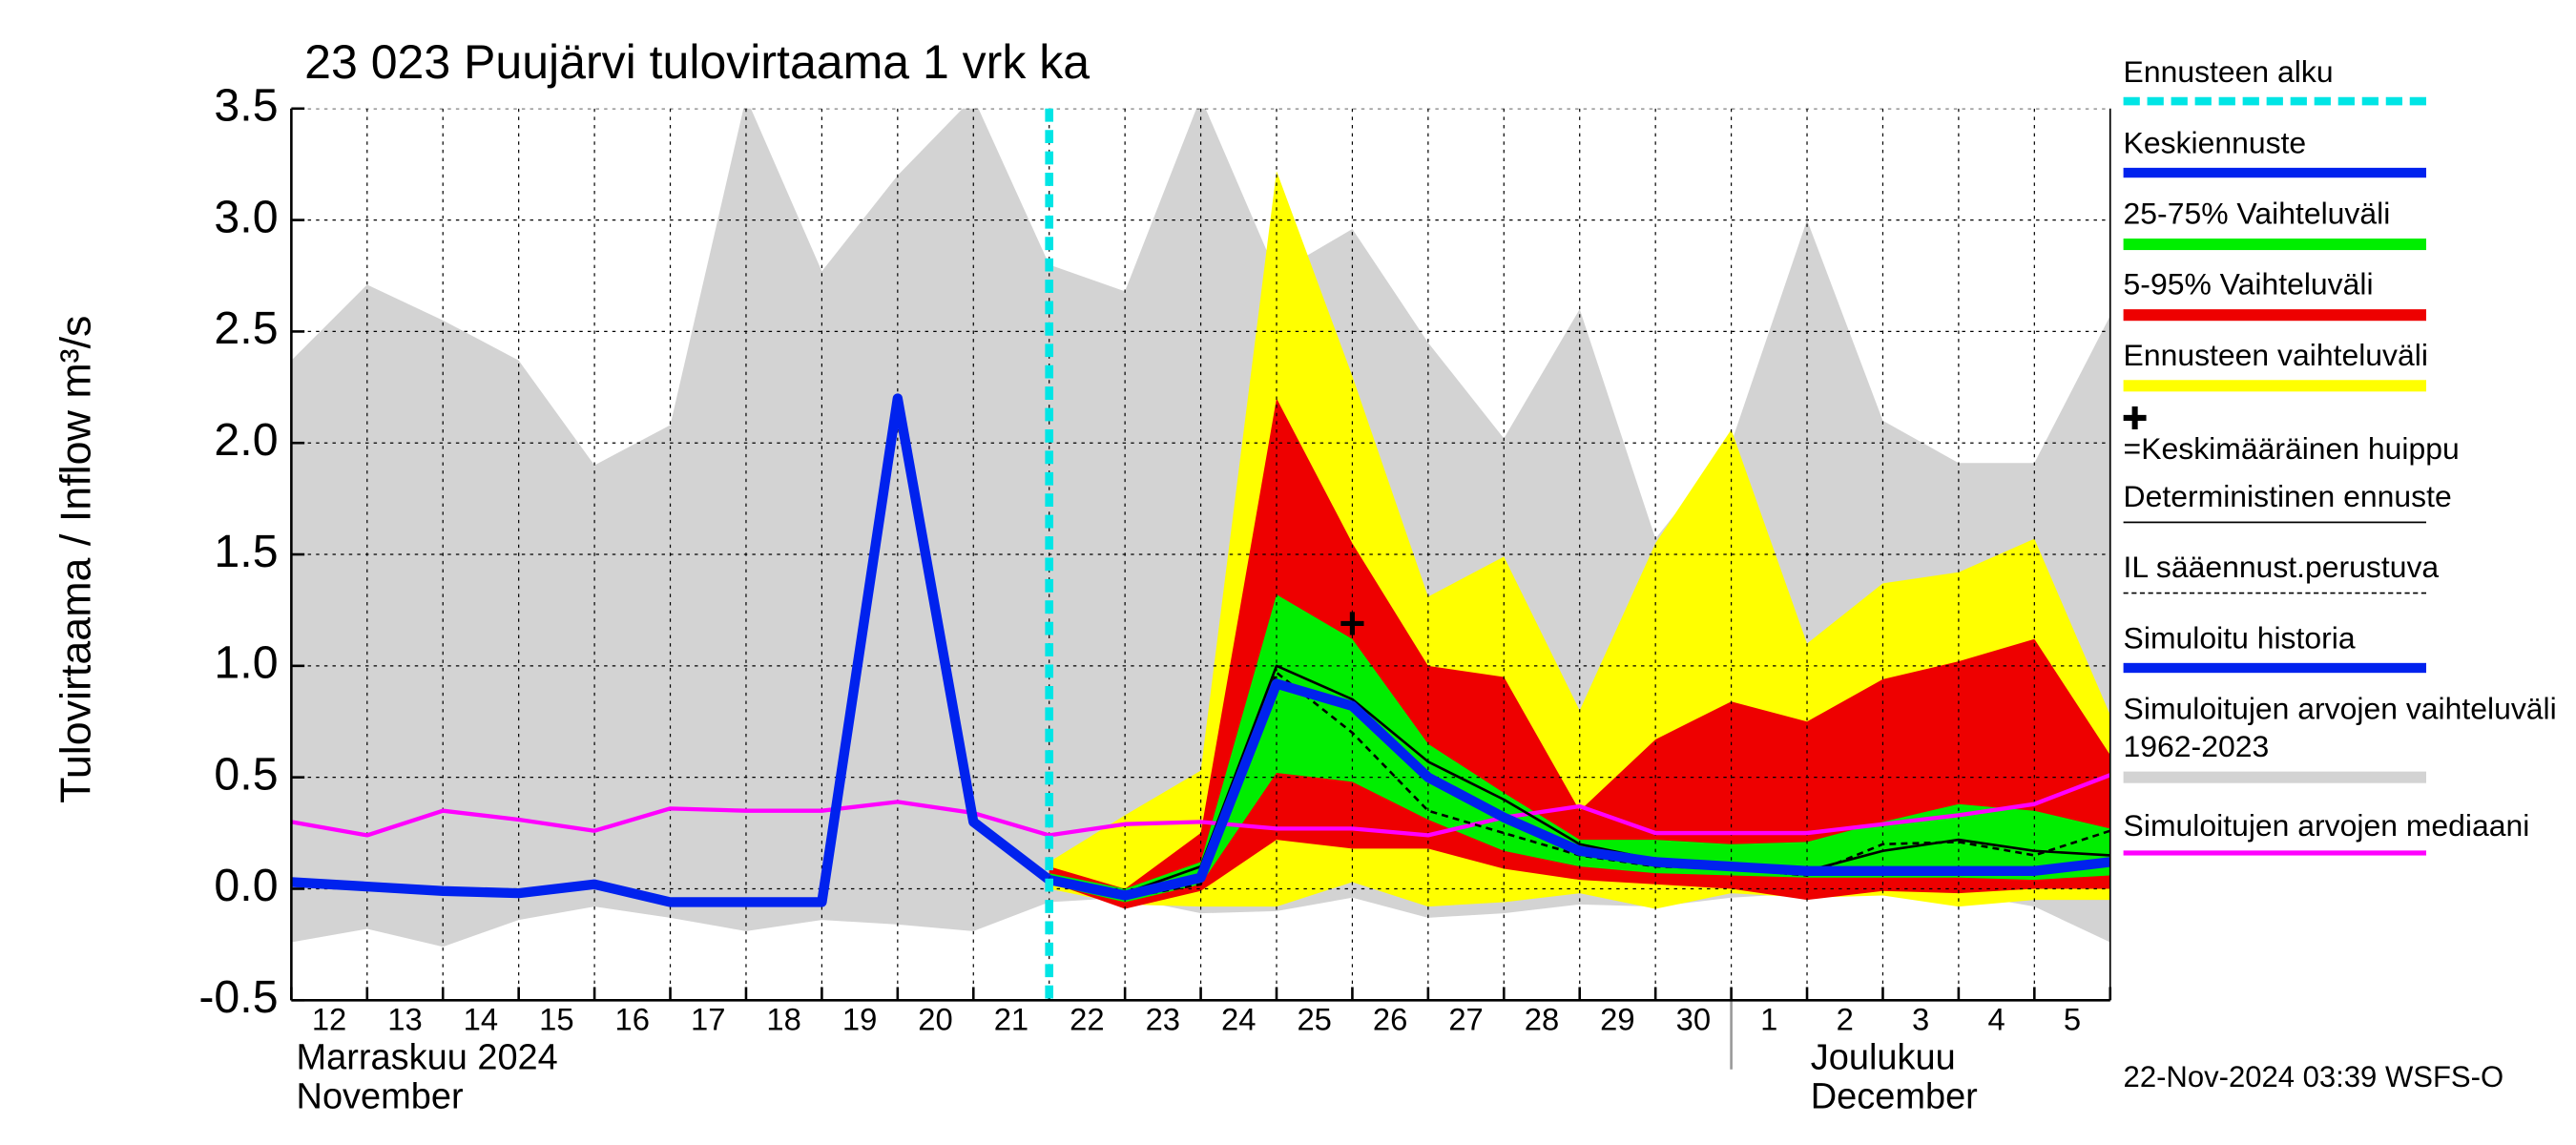 The image size is (2576, 1145). I want to click on legend-item: Ennusteen alku, so click(2347, 85).